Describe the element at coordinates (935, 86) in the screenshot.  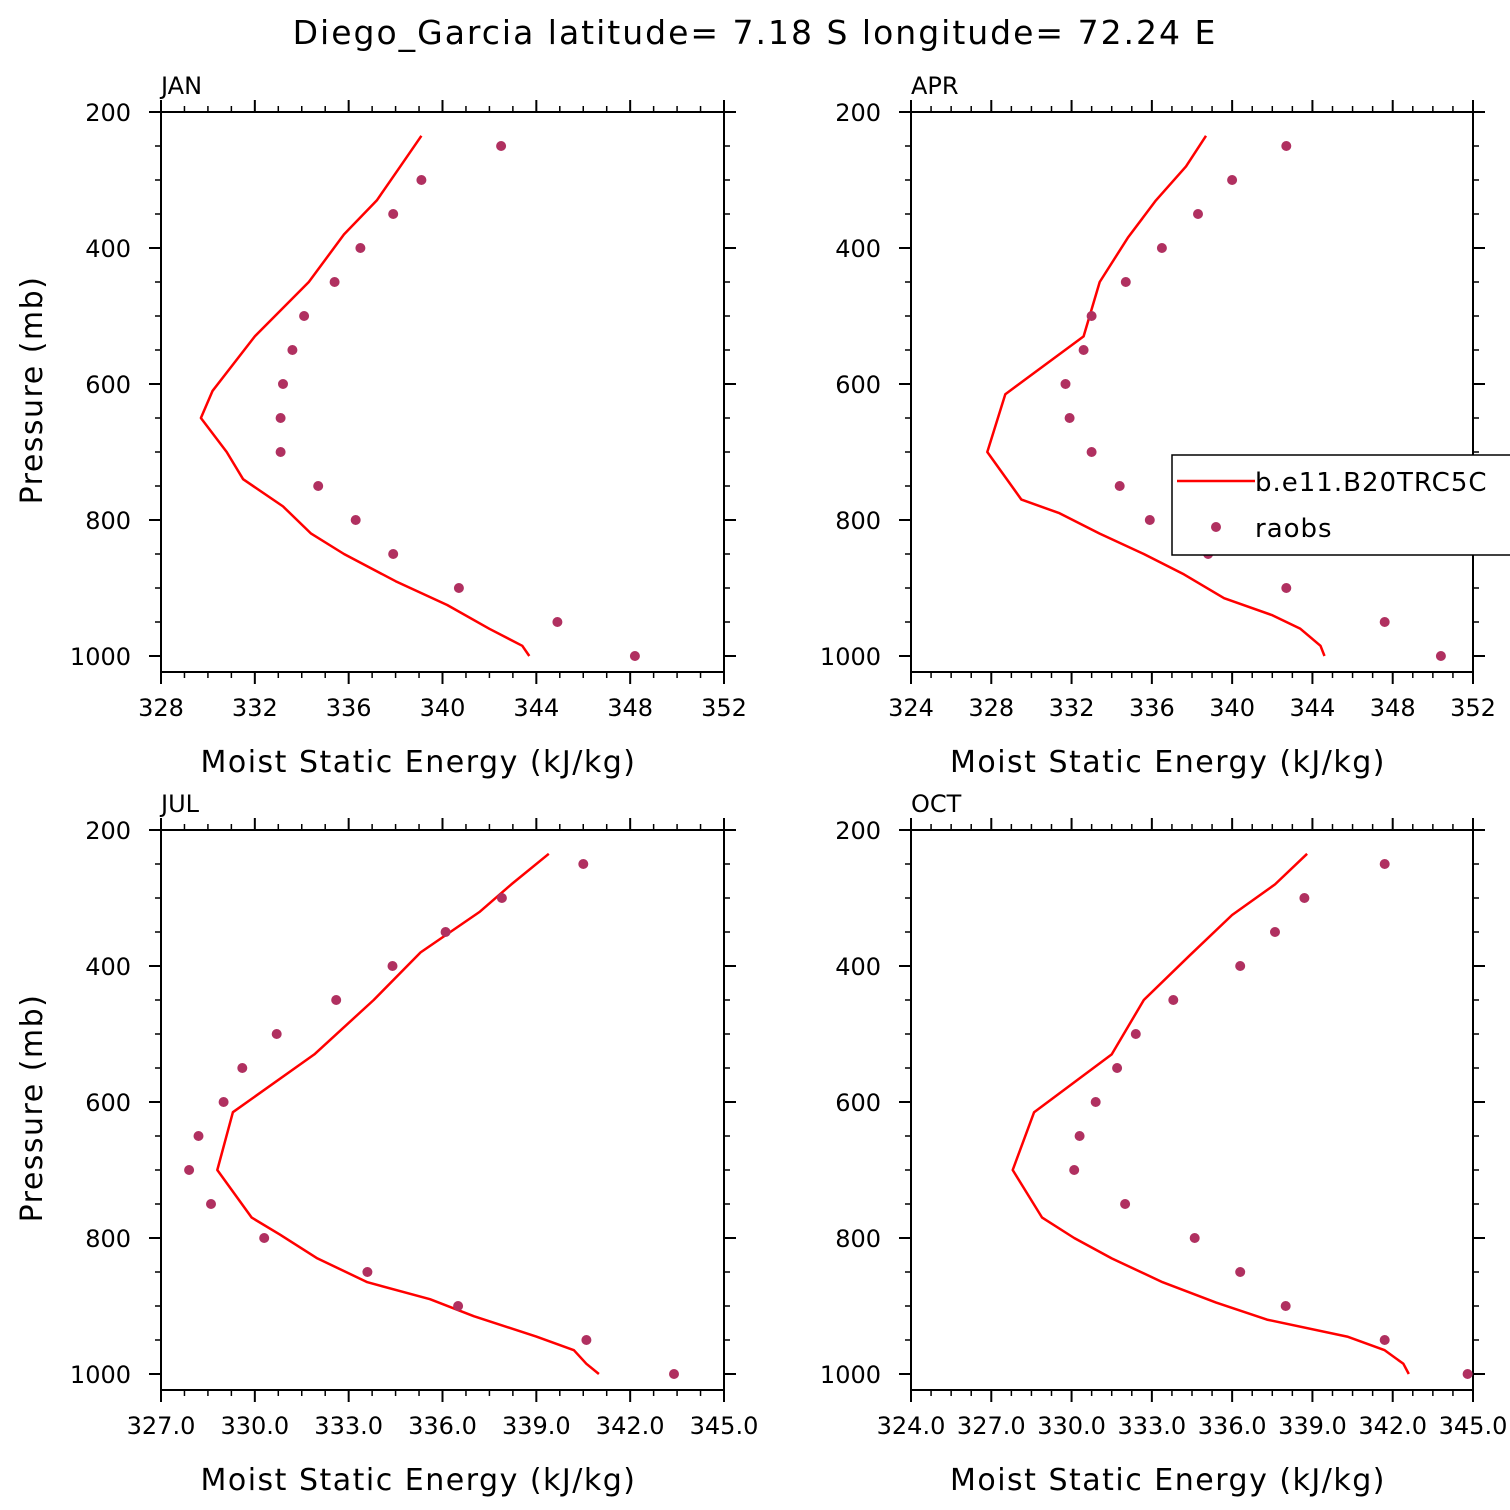
I see `panel-label: APR` at that location.